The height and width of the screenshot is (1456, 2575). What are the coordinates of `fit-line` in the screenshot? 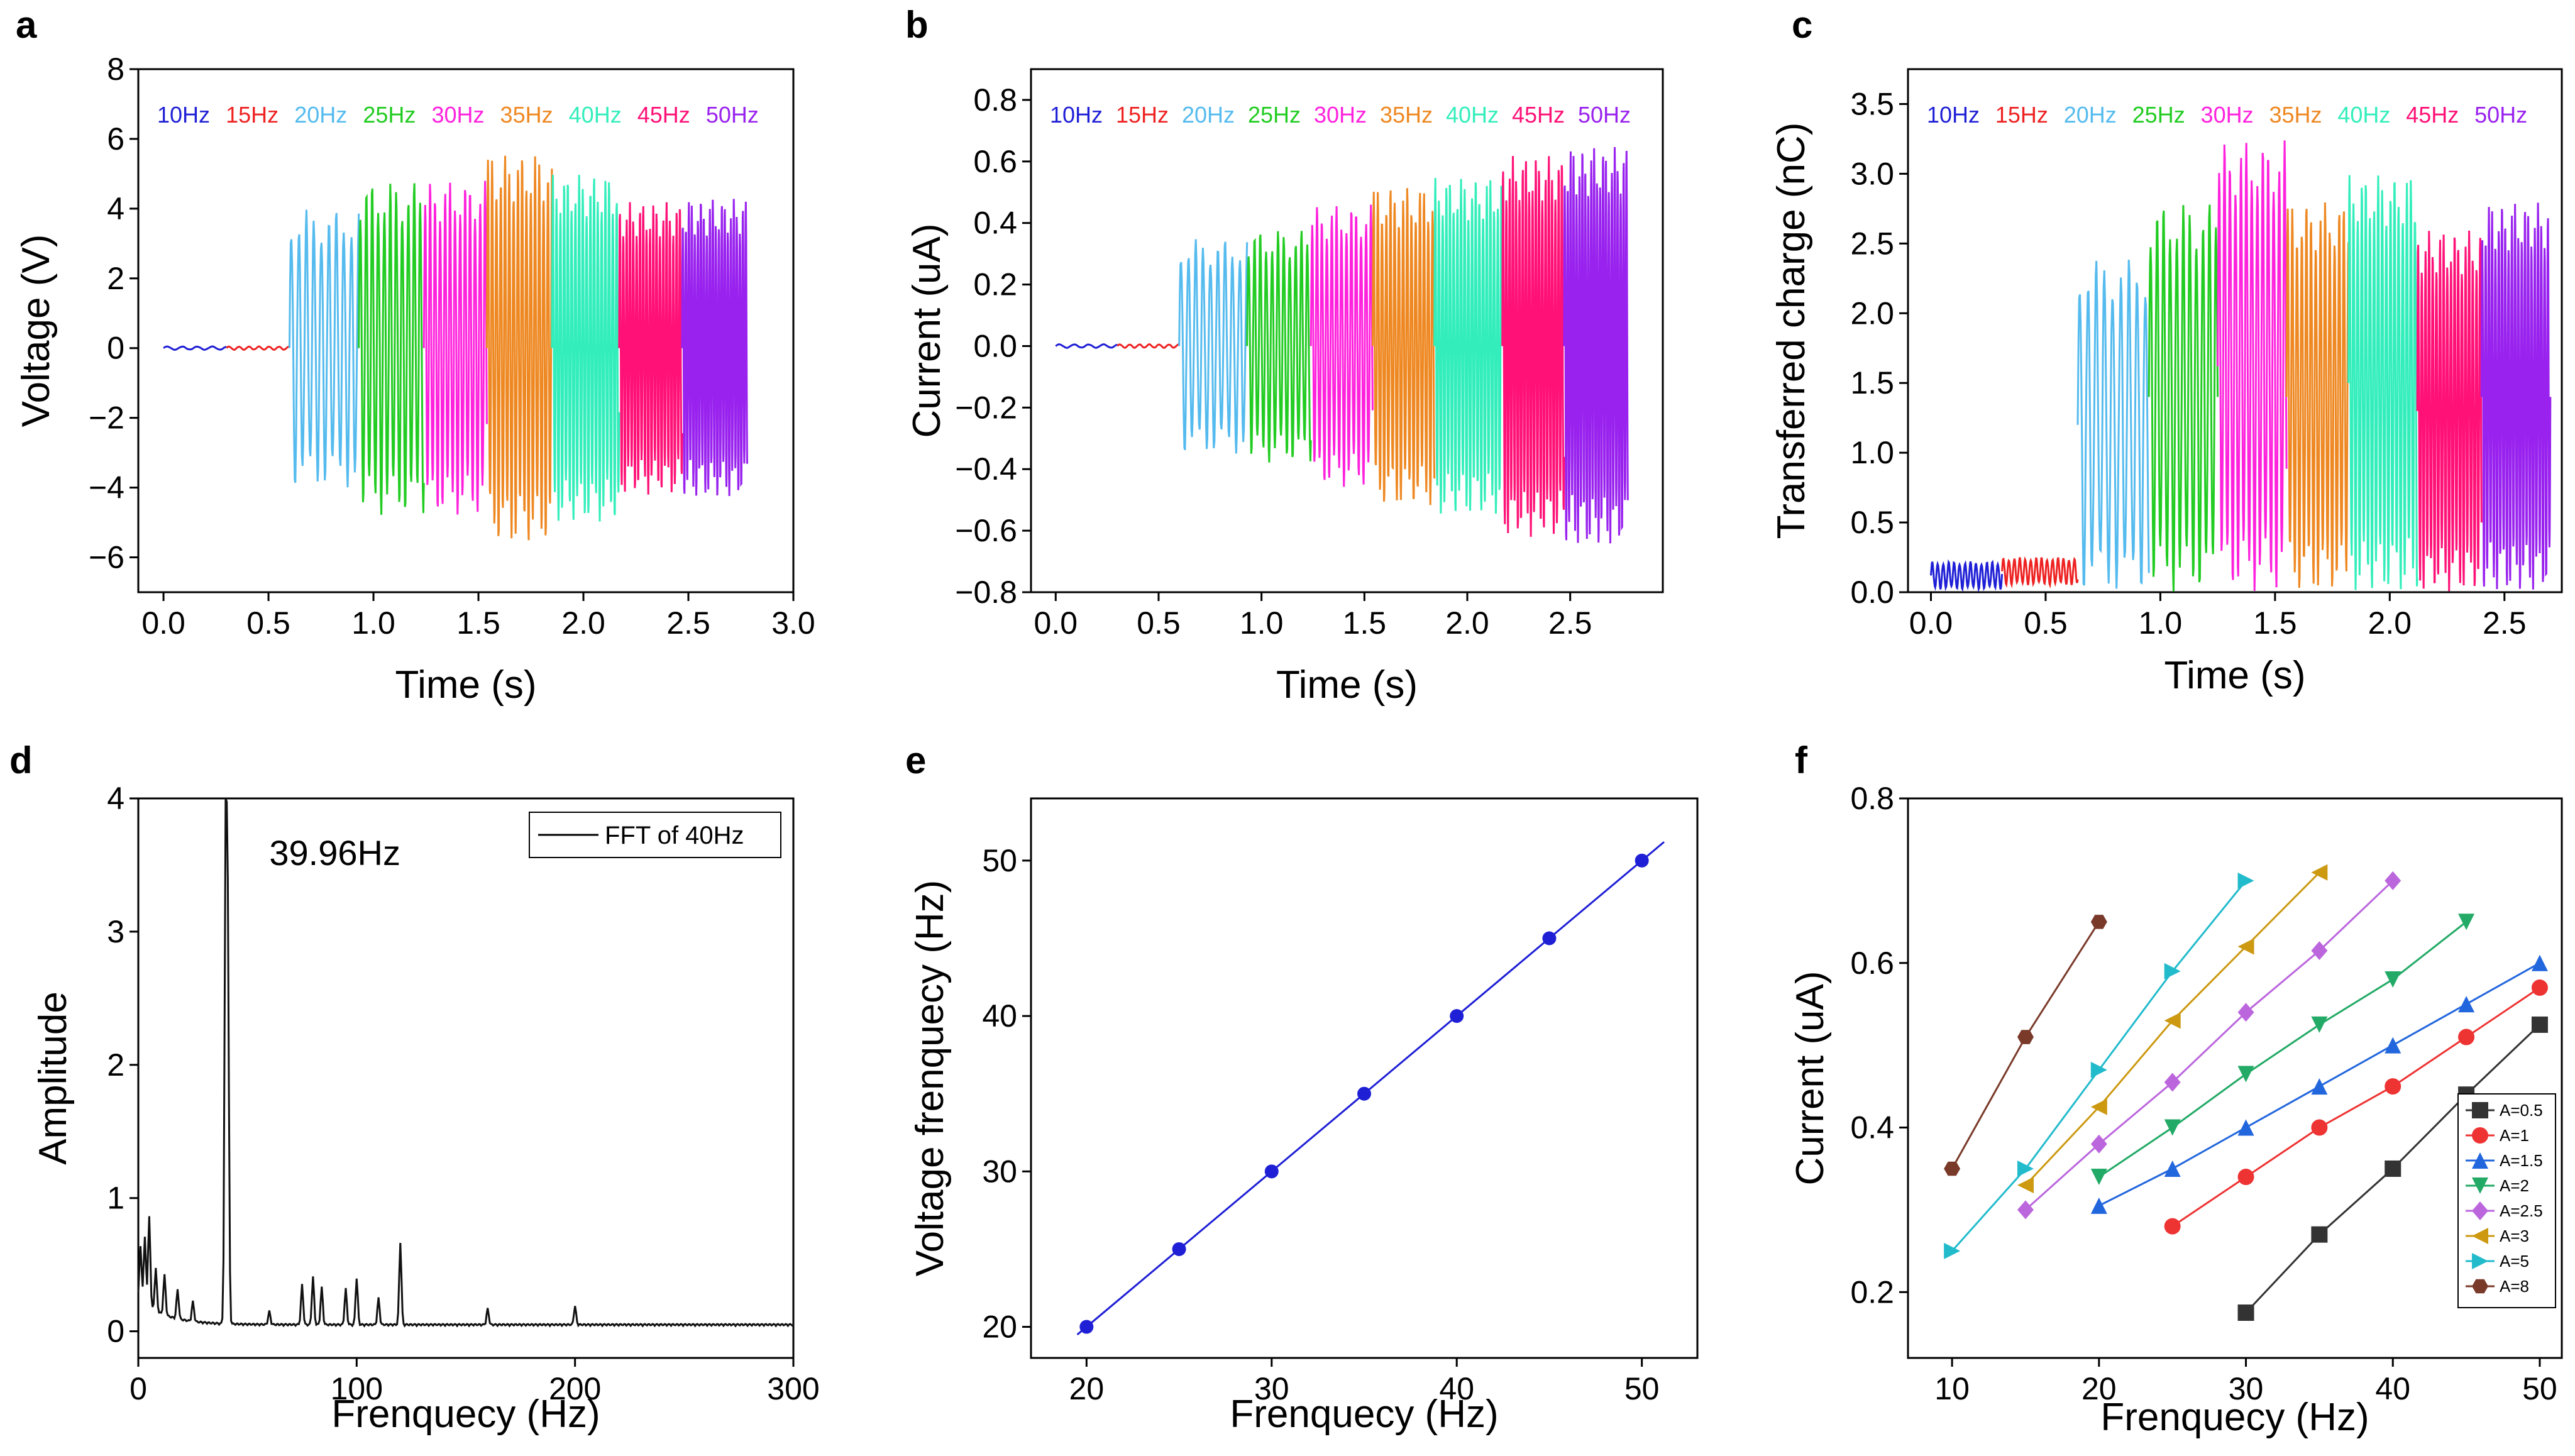 It's located at (1370, 1088).